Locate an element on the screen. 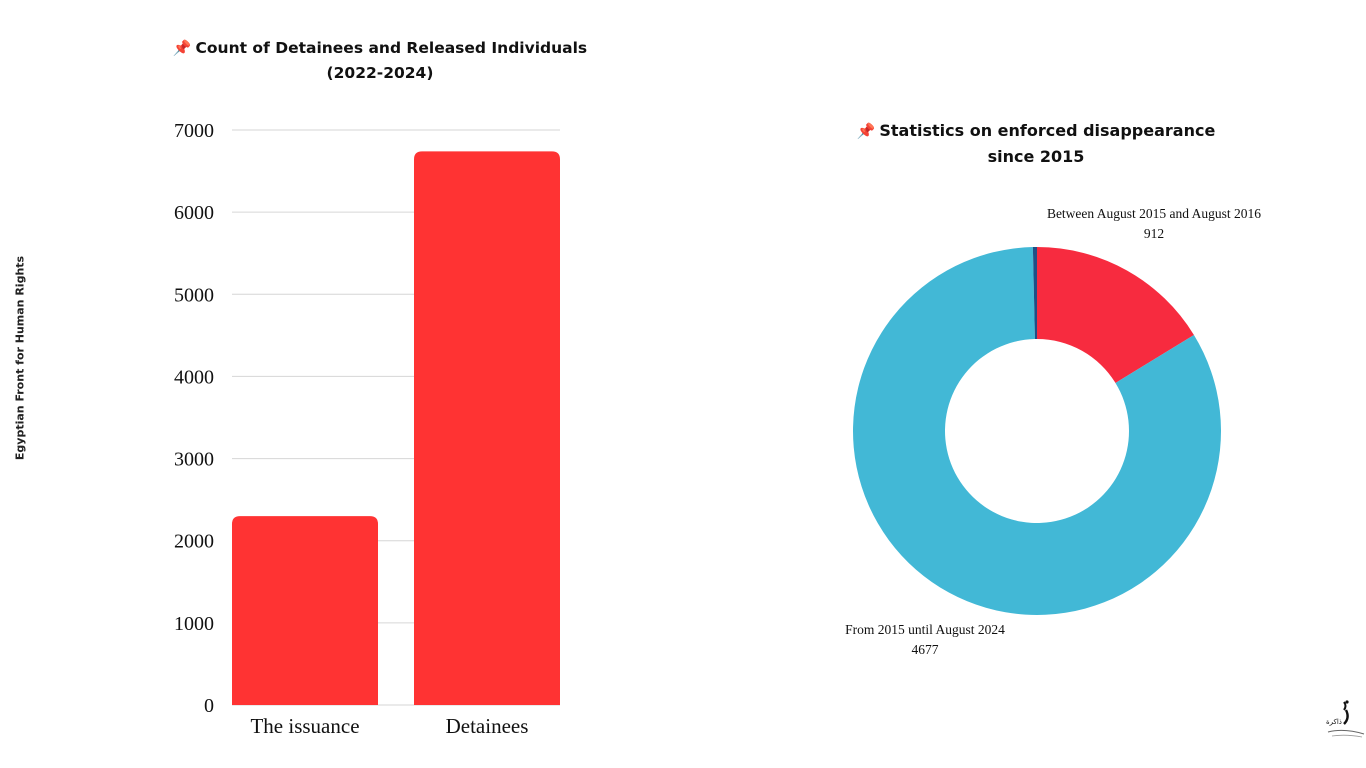  logo-text: ذاكرة is located at coordinates (1334, 722).